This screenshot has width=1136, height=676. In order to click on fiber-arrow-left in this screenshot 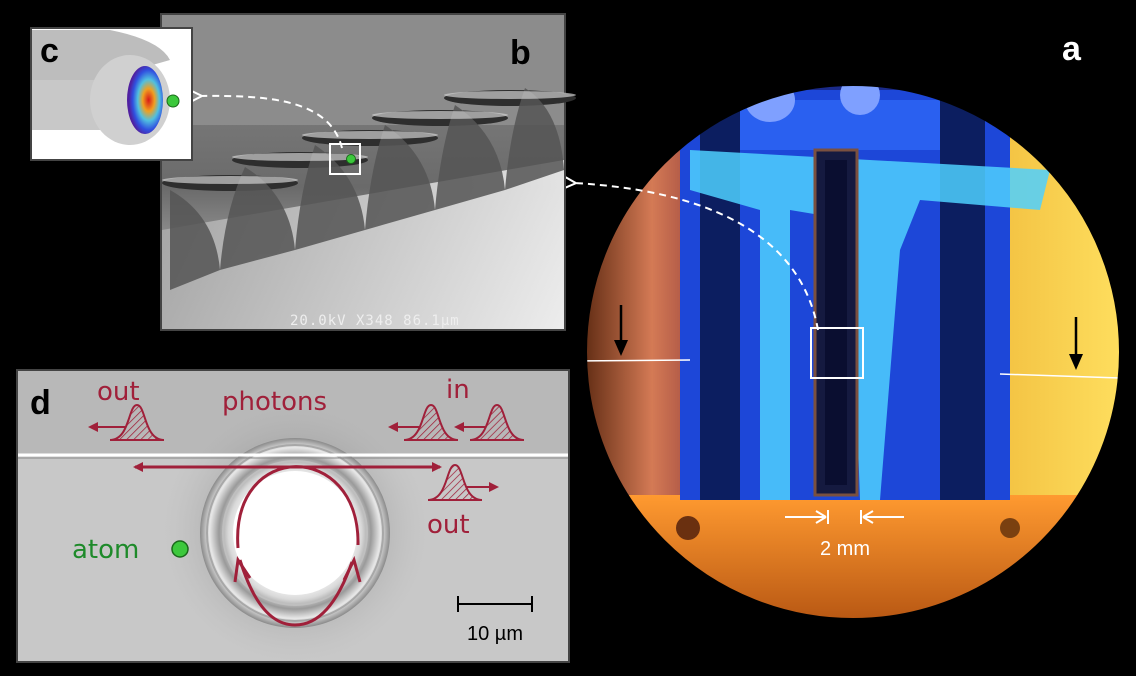, I will do `click(621, 330)`.